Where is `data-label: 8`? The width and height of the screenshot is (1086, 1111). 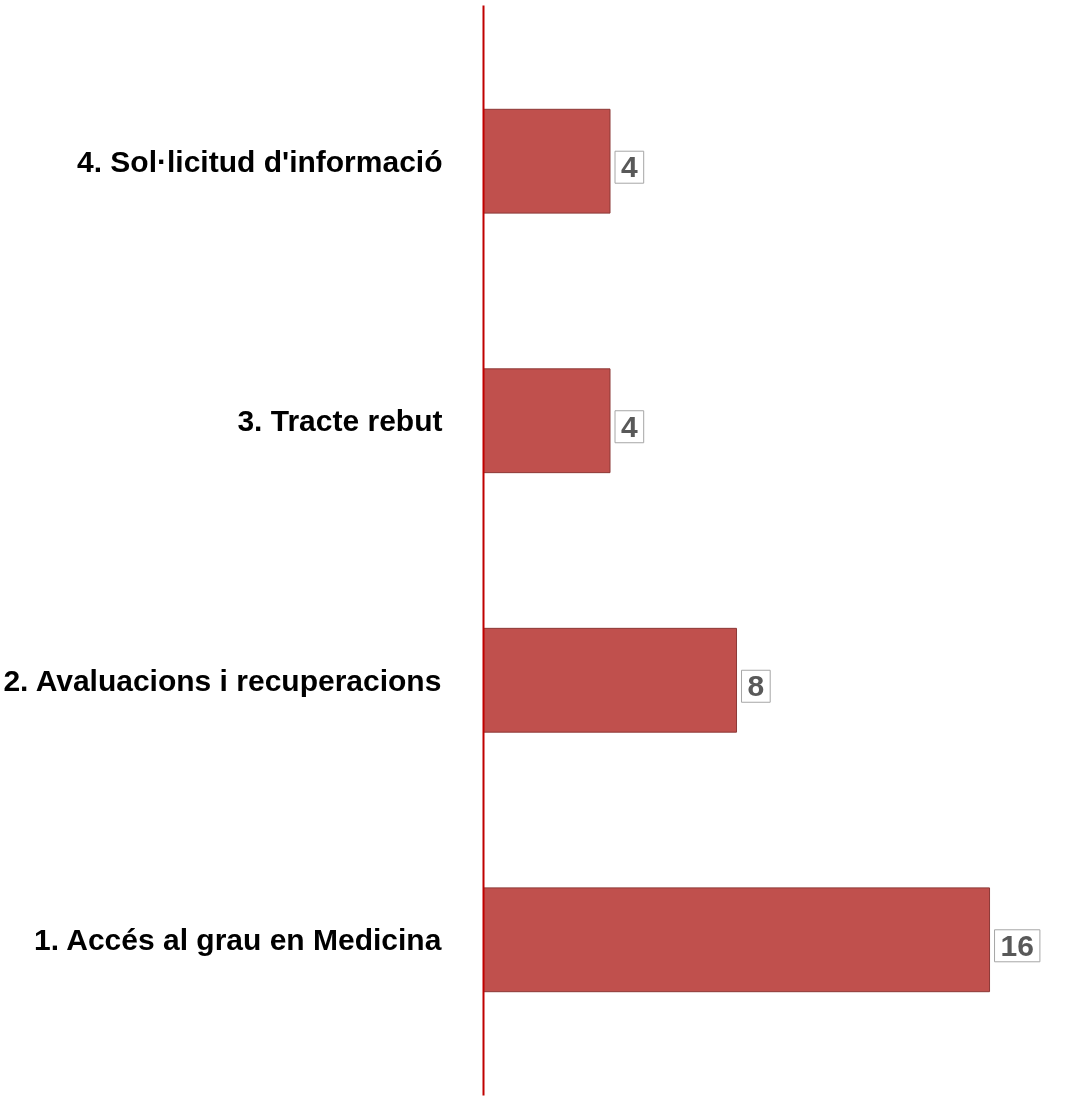 data-label: 8 is located at coordinates (756, 686).